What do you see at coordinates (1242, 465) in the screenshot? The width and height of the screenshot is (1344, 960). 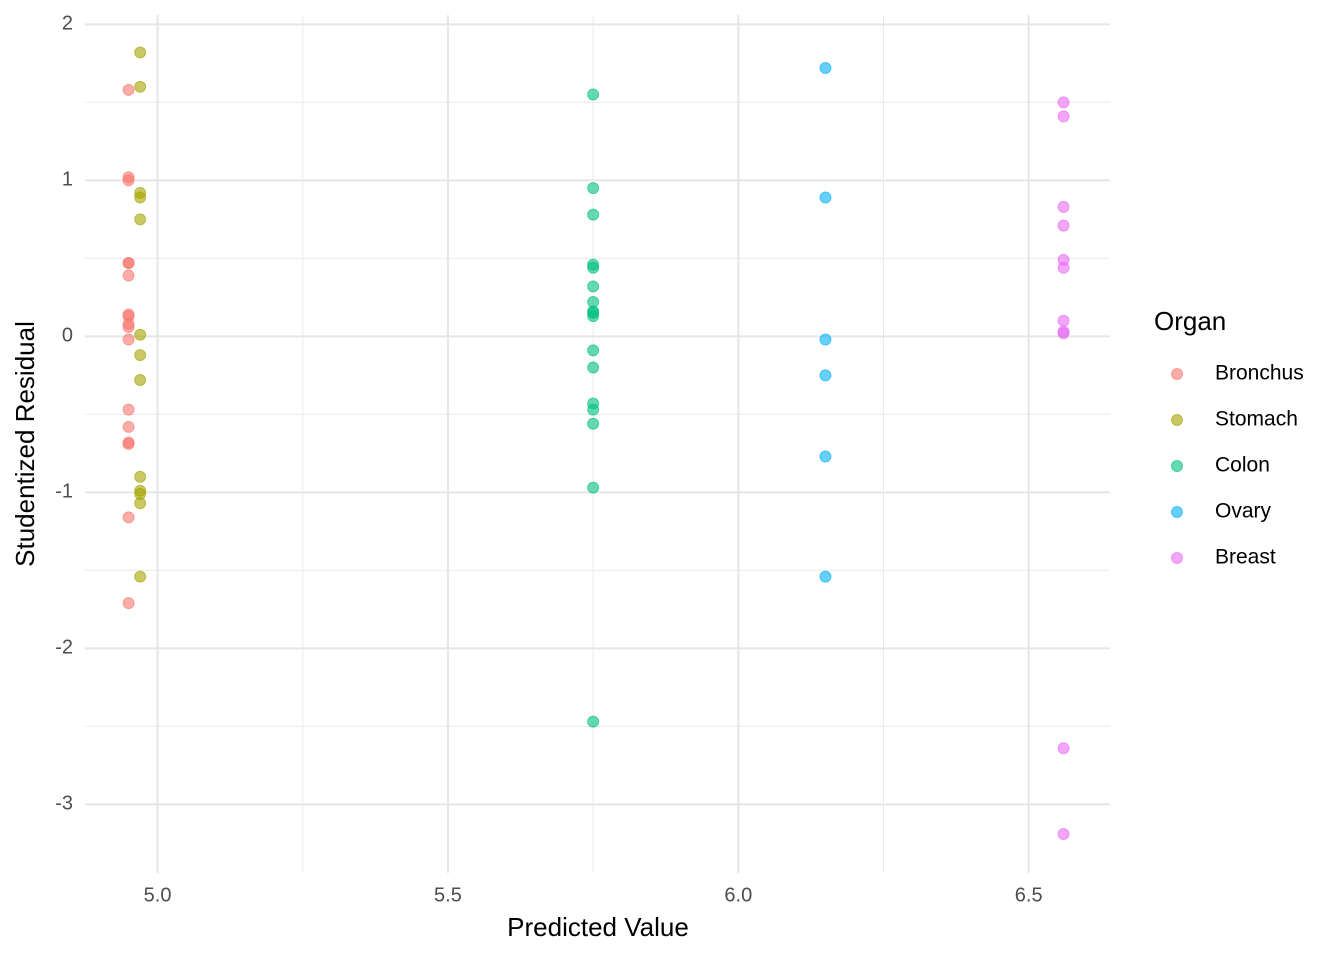 I see `legend-label: Colon` at bounding box center [1242, 465].